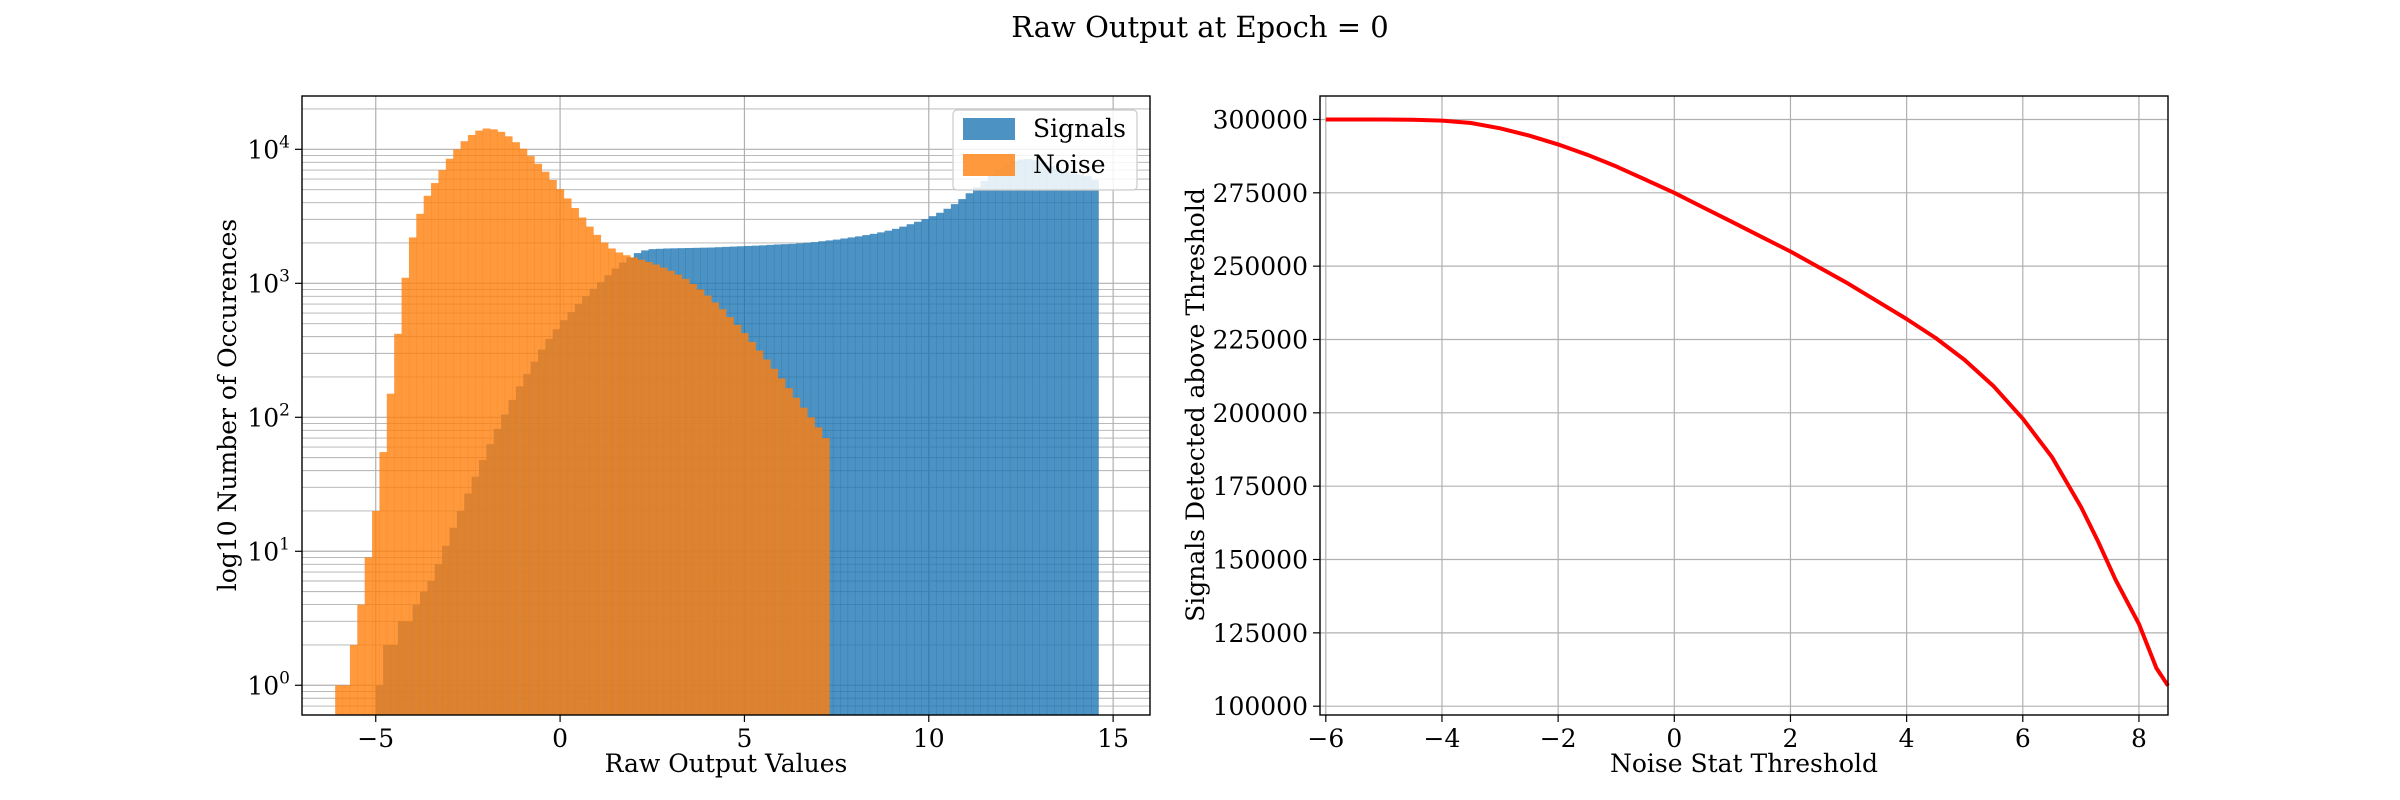 The height and width of the screenshot is (800, 2400). I want to click on histogram-y-tick-label: 10¹, so click(268, 550).